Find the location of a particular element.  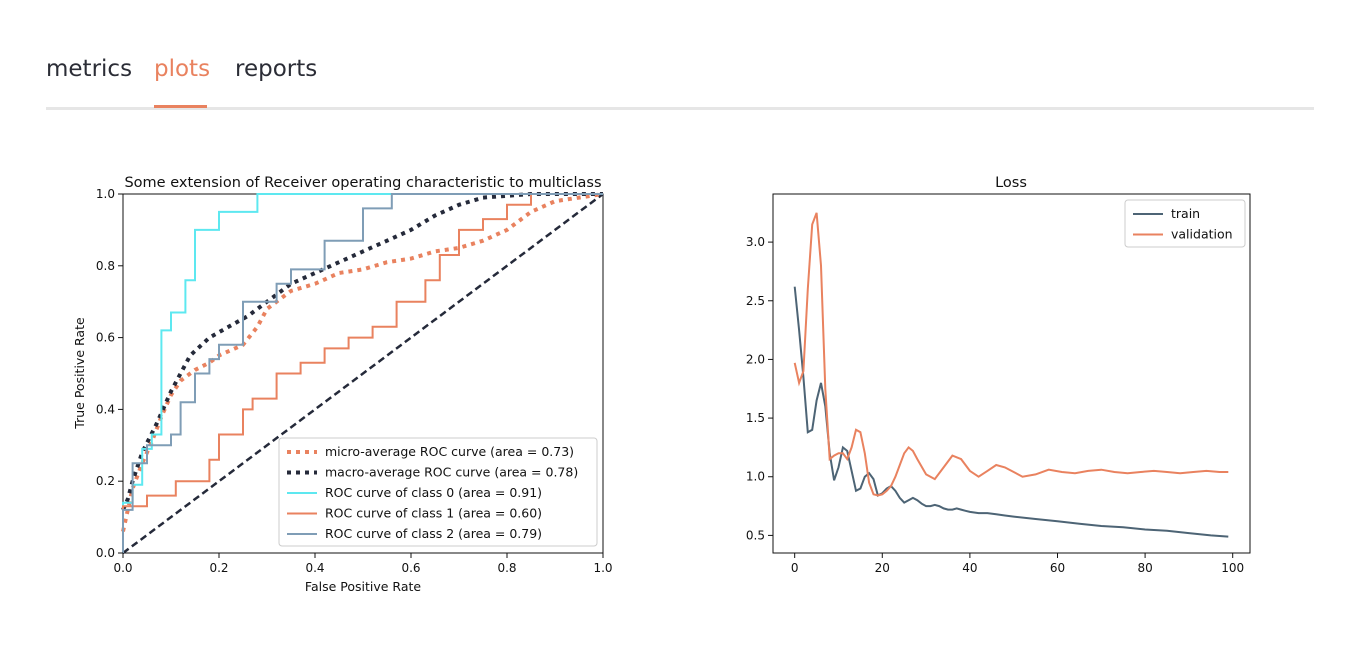

loss-chart-title: Loss is located at coordinates (1011, 183).